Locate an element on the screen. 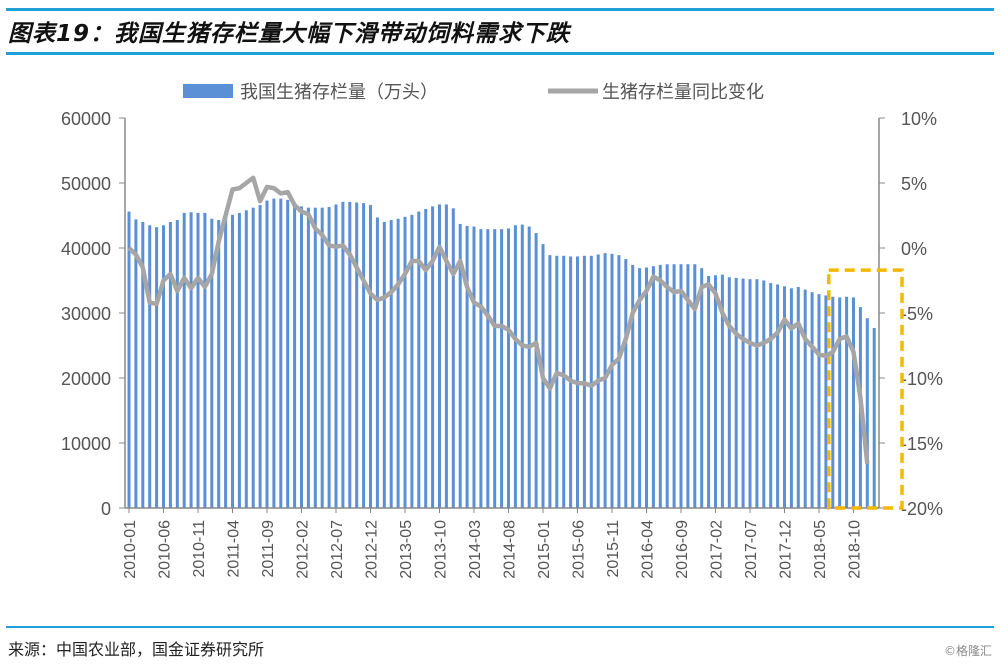 Image resolution: width=1000 pixels, height=664 pixels. x-tick-label: 2010-01 is located at coordinates (130, 549).